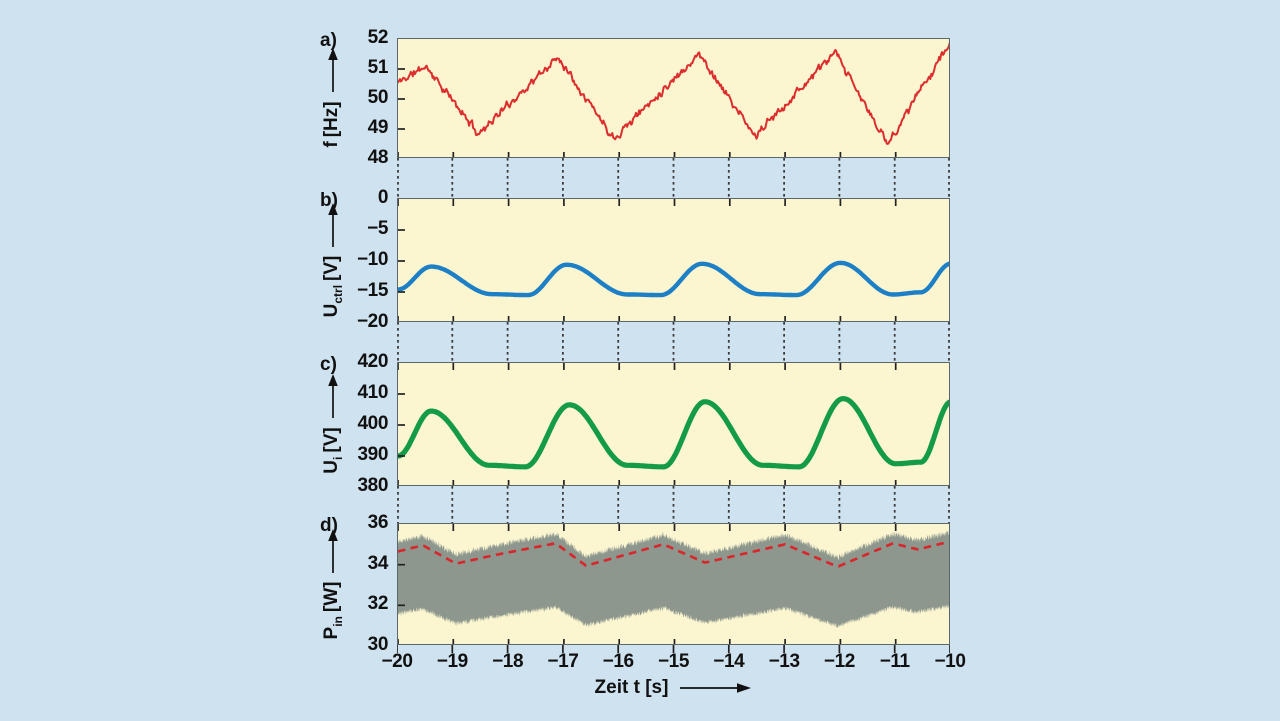  Describe the element at coordinates (631, 687) in the screenshot. I see `x-axis-label-text: Zeit t [s]` at that location.